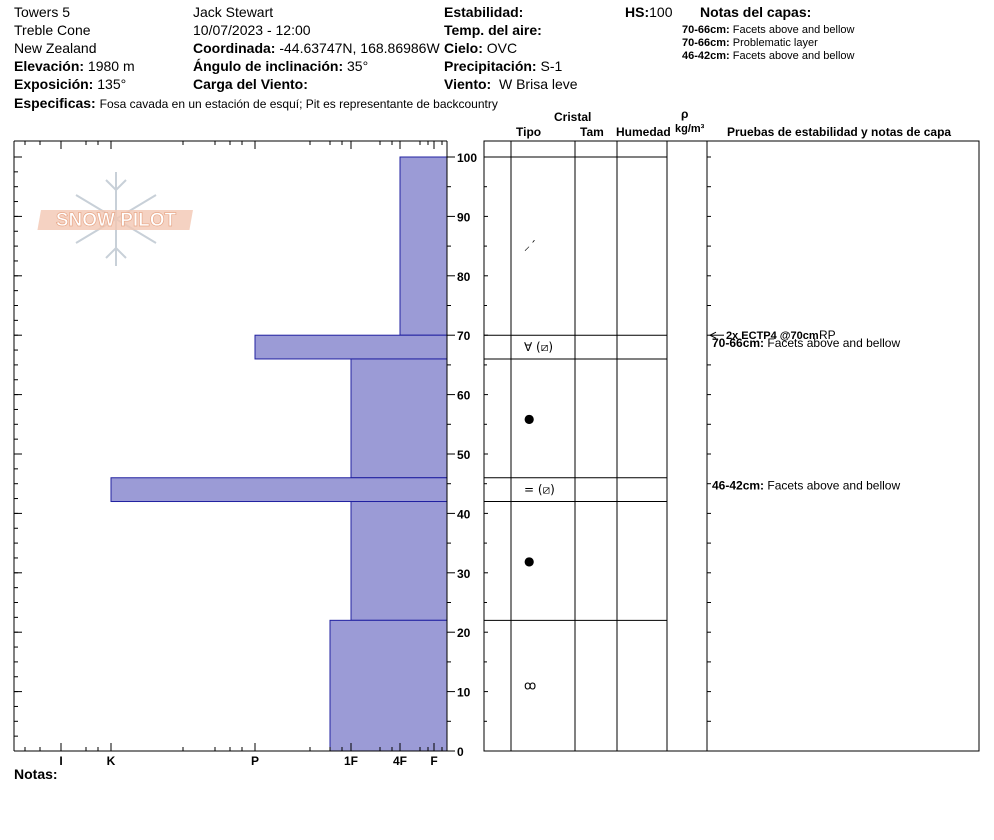  I want to click on wind-load-label: Carga del Viento:, so click(250, 84).